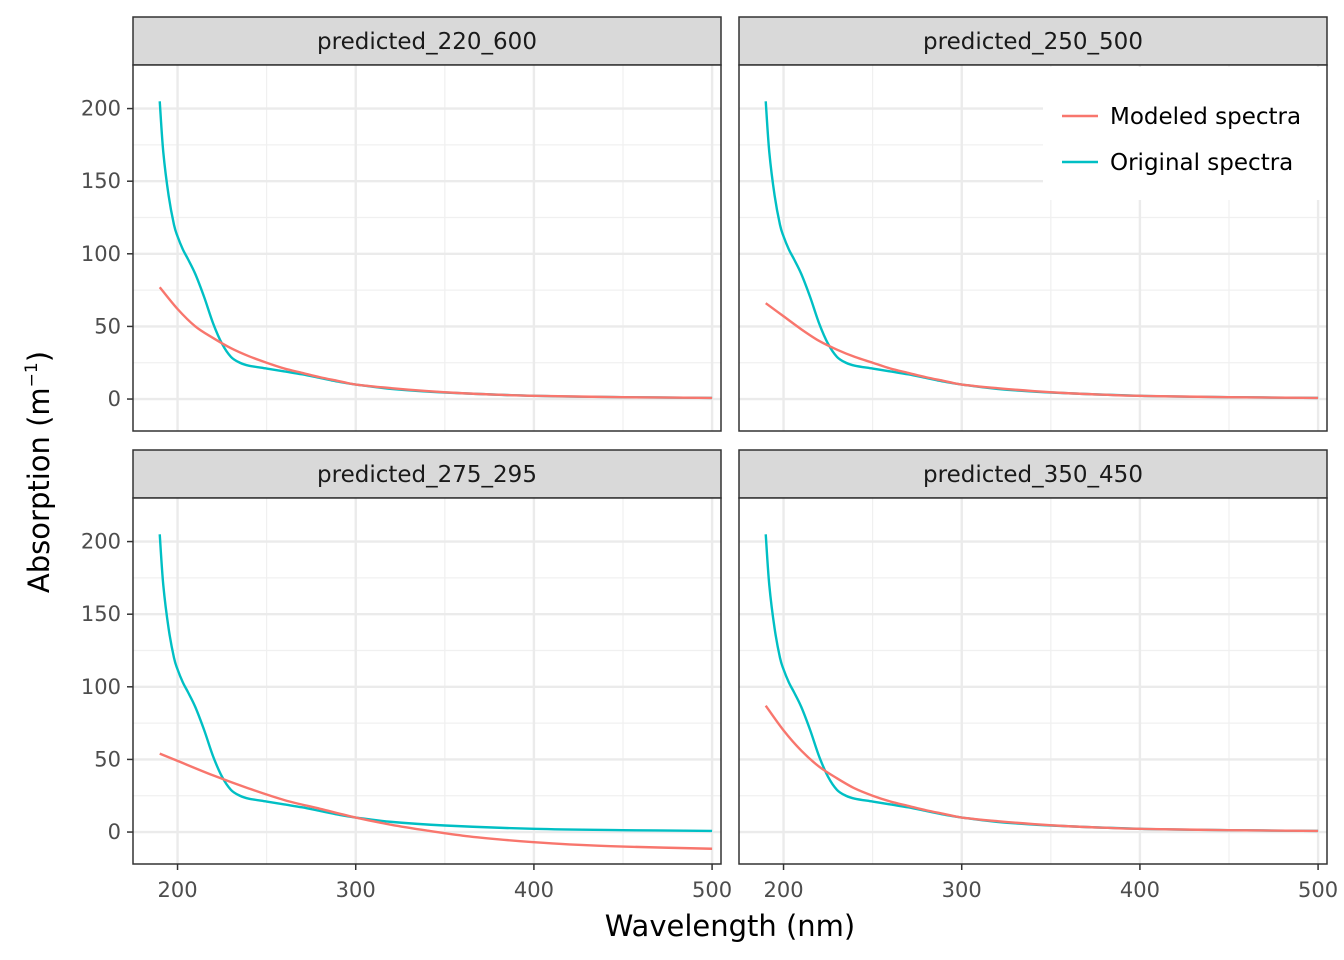 This screenshot has height=960, width=1344. I want to click on legend-background, so click(1184, 133).